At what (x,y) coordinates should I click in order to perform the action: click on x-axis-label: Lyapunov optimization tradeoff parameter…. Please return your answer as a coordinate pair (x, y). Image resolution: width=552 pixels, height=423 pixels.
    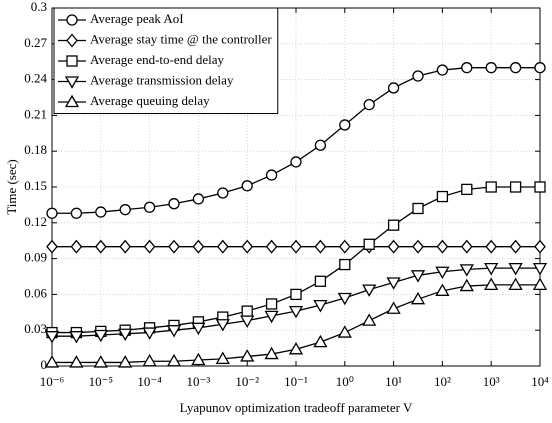
    Looking at the image, I should click on (296, 407).